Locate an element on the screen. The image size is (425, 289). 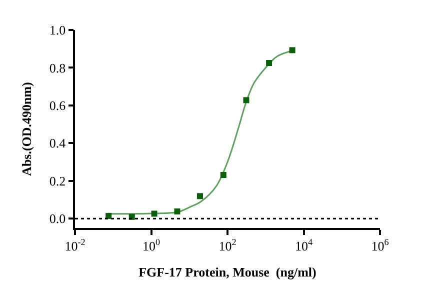
x-tick-label: 10$^{0}$ is located at coordinates (151, 245).